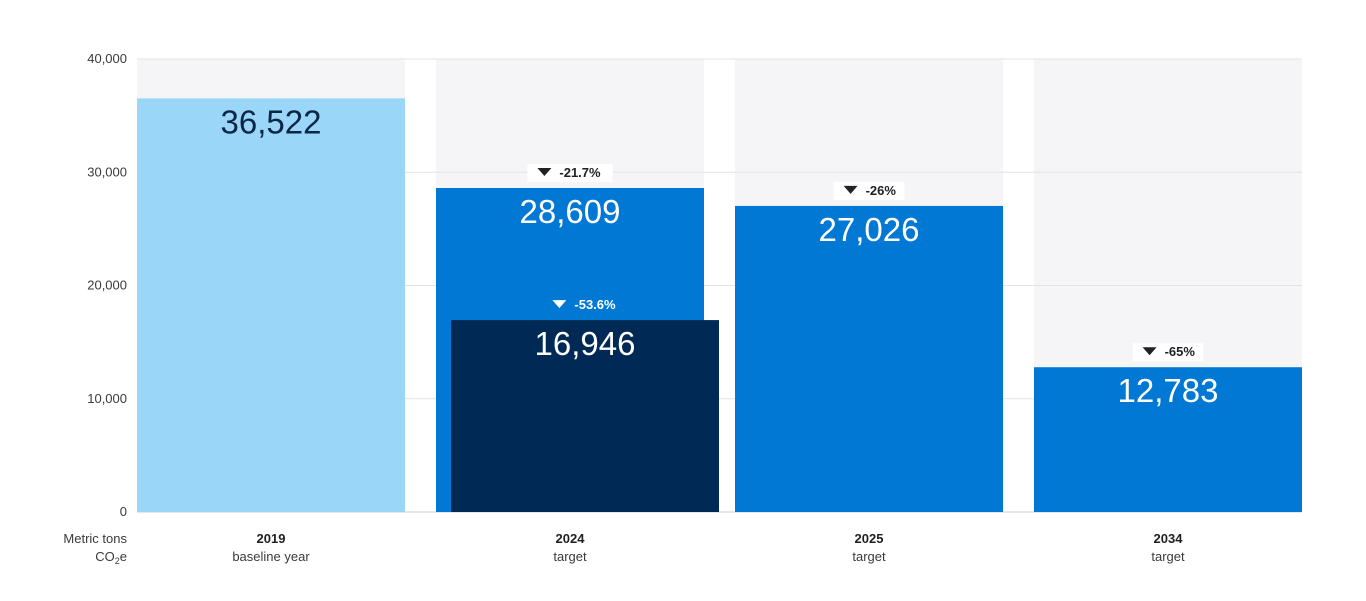  Describe the element at coordinates (107, 398) in the screenshot. I see `y-tick-label: 10,000` at that location.